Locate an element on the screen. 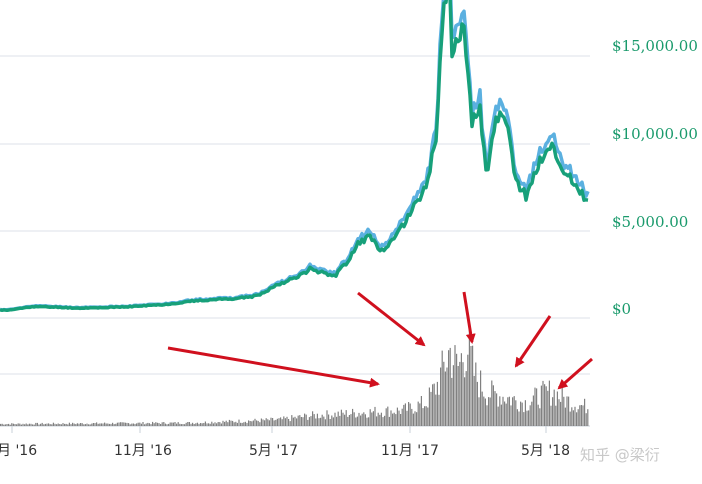 The height and width of the screenshot is (484, 702). x-tick-label: 11月 '16 is located at coordinates (143, 451).